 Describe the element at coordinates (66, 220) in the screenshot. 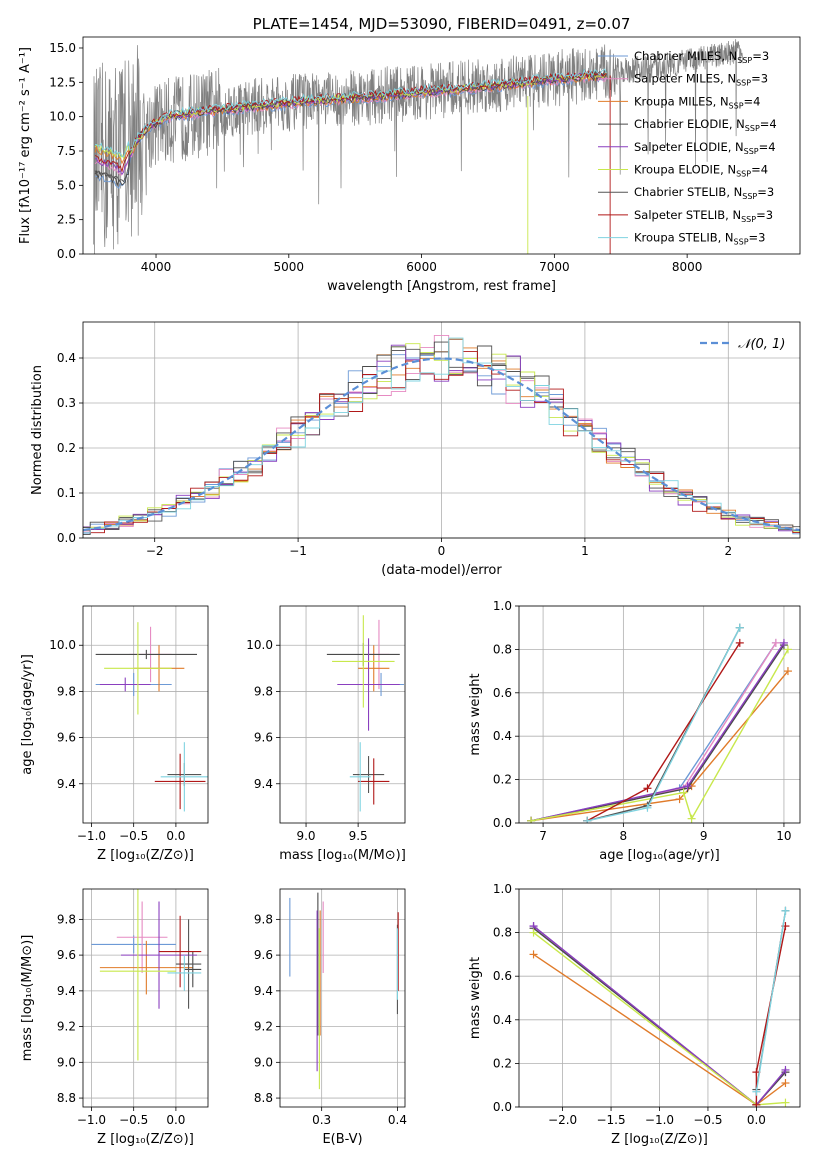

I see `y-tick-label: 2.5` at that location.